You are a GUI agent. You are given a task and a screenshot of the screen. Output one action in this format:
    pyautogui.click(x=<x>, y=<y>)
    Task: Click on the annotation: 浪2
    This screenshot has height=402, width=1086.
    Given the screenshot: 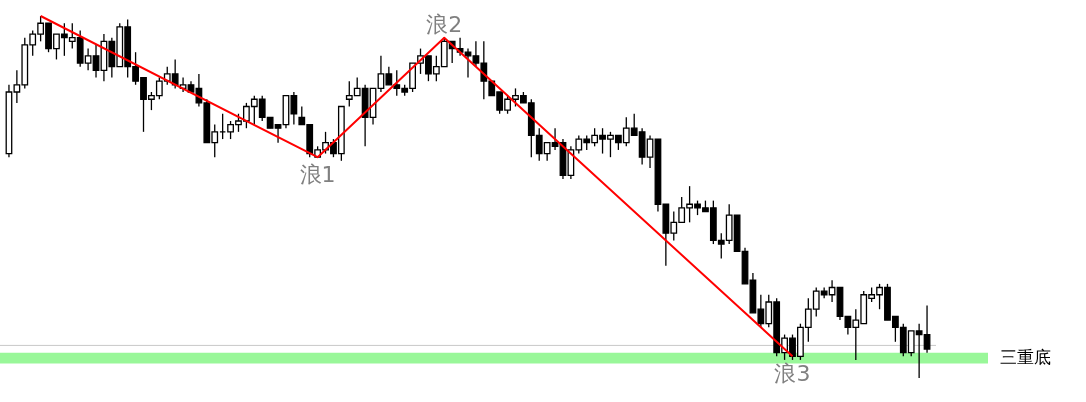 What is the action you would take?
    pyautogui.click(x=444, y=24)
    